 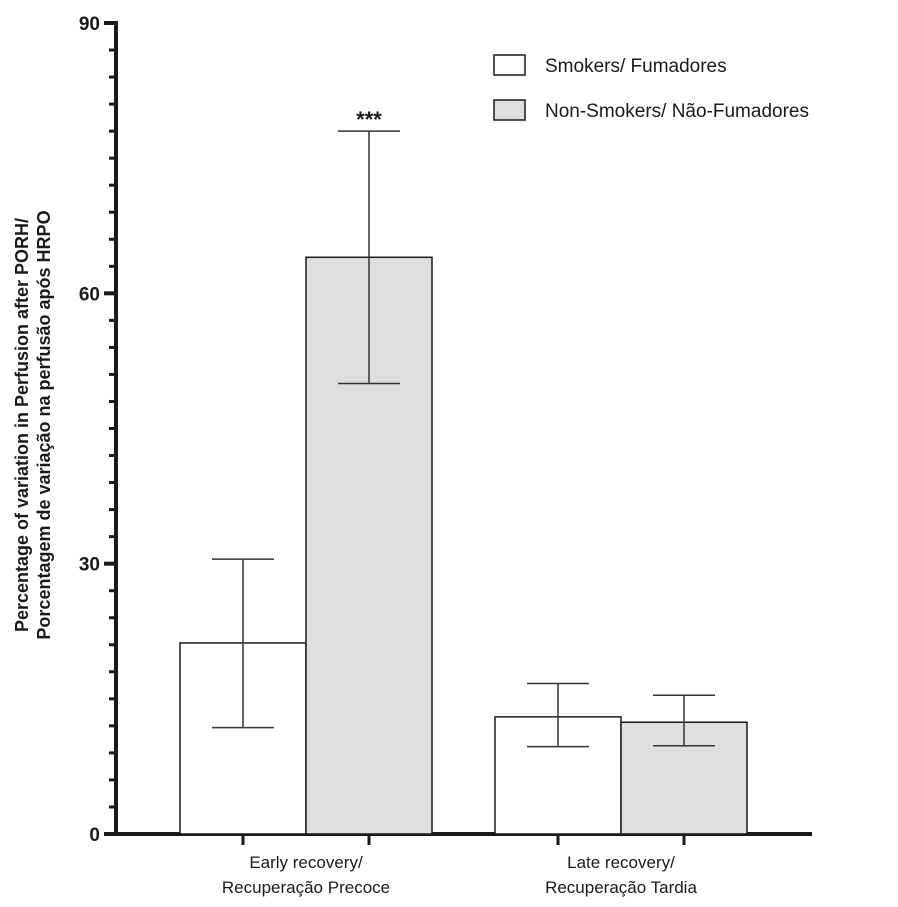 I want to click on y-tick-label: 60, so click(x=89, y=294).